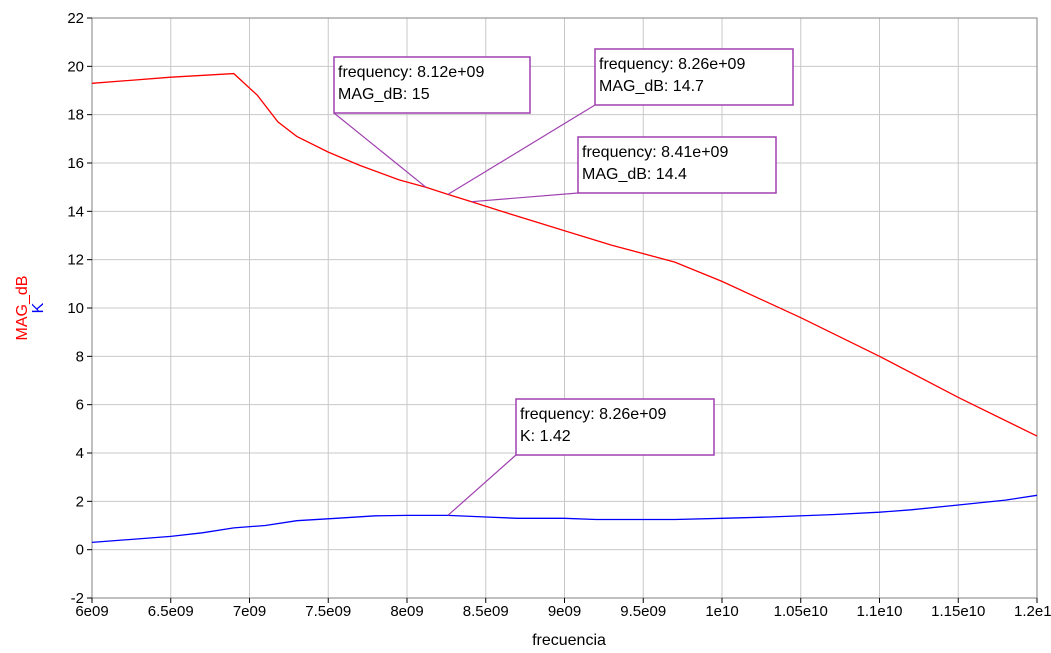 The width and height of the screenshot is (1051, 653). I want to click on y-tick-label: 0, so click(80, 550).